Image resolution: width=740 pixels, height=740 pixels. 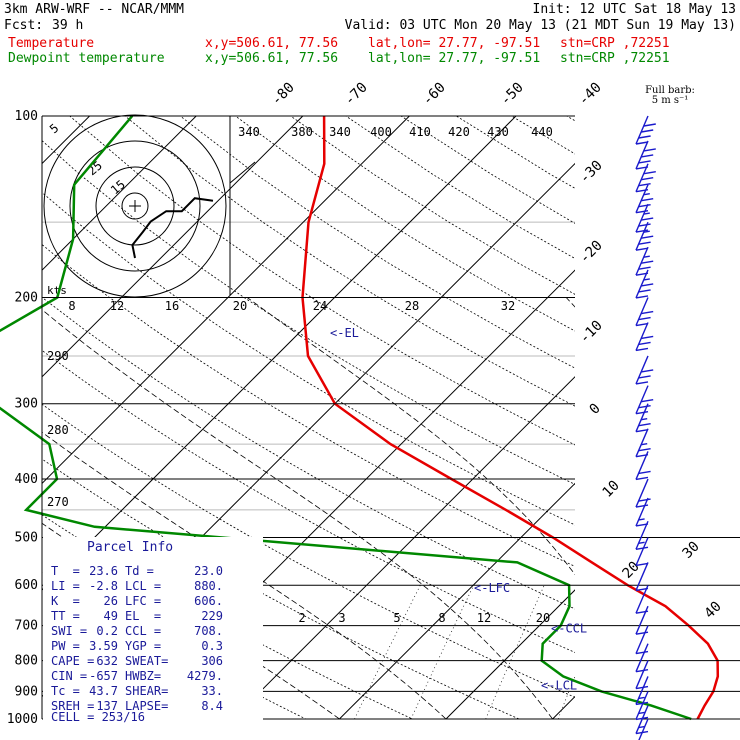 I want to click on parcel-info-l1: PW =, so click(x=65, y=646).